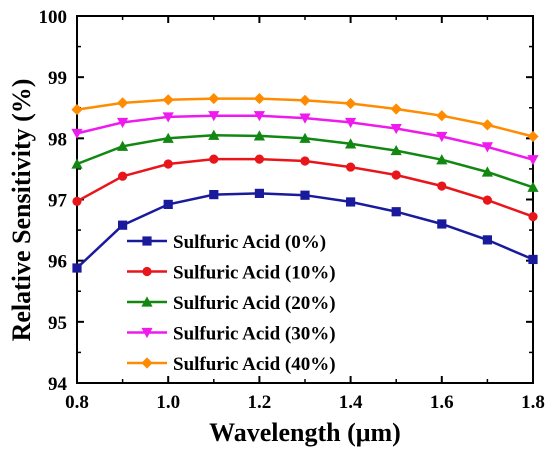  What do you see at coordinates (351, 402) in the screenshot?
I see `x-tick-label: 1.4` at bounding box center [351, 402].